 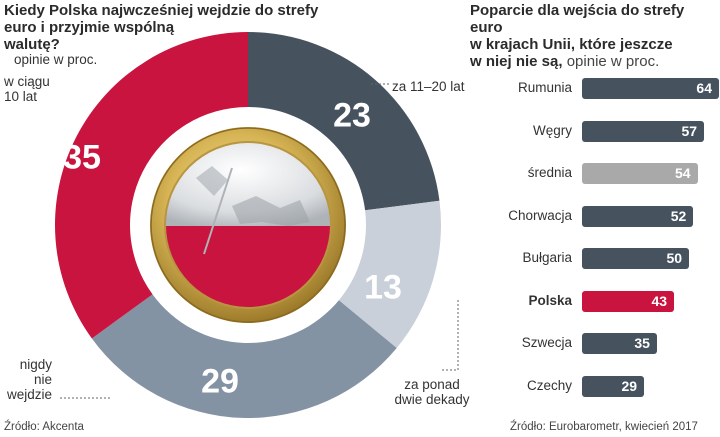 What do you see at coordinates (550, 300) in the screenshot?
I see `bar-category-label: Polska` at bounding box center [550, 300].